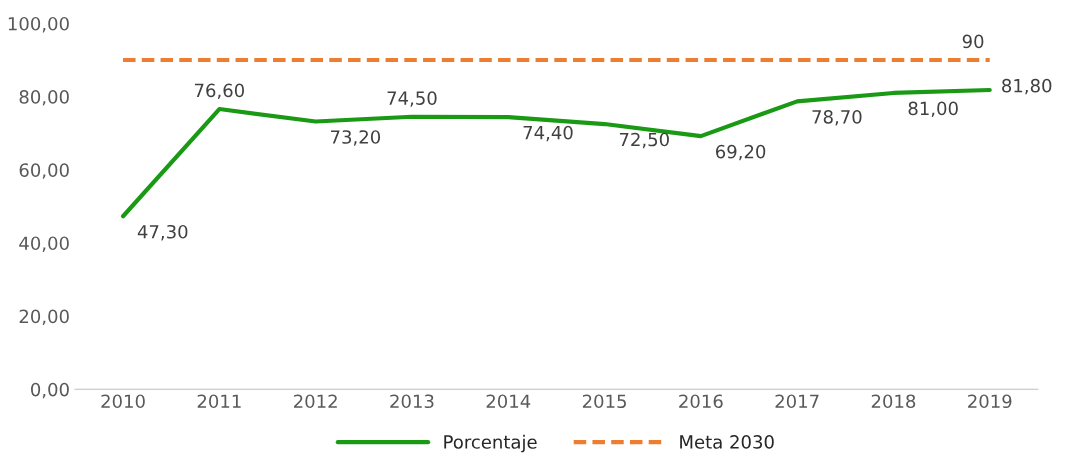 This screenshot has height=469, width=1070. Describe the element at coordinates (1027, 86) in the screenshot. I see `data-label: 81,80` at that location.